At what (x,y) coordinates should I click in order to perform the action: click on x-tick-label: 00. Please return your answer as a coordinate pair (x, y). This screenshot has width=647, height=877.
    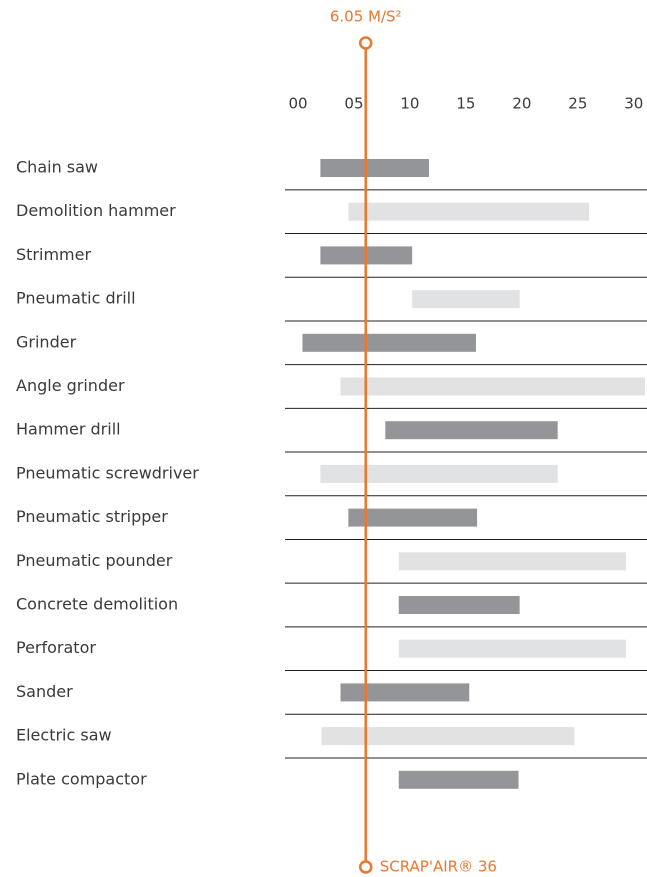
    Looking at the image, I should click on (297, 104).